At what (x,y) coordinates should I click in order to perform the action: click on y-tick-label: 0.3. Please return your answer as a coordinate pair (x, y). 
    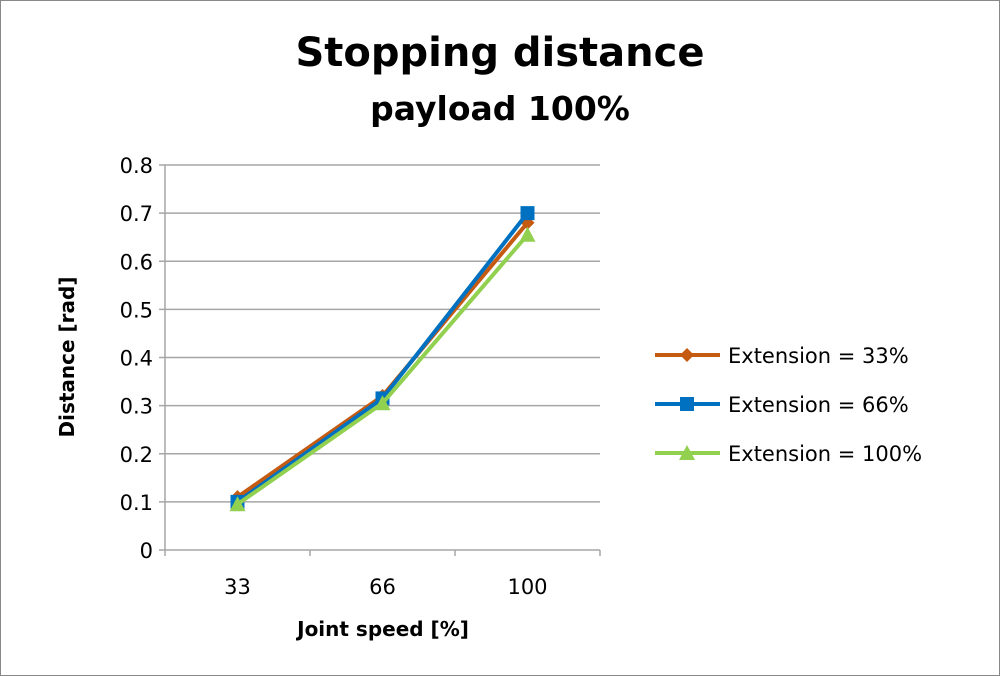
    Looking at the image, I should click on (136, 407).